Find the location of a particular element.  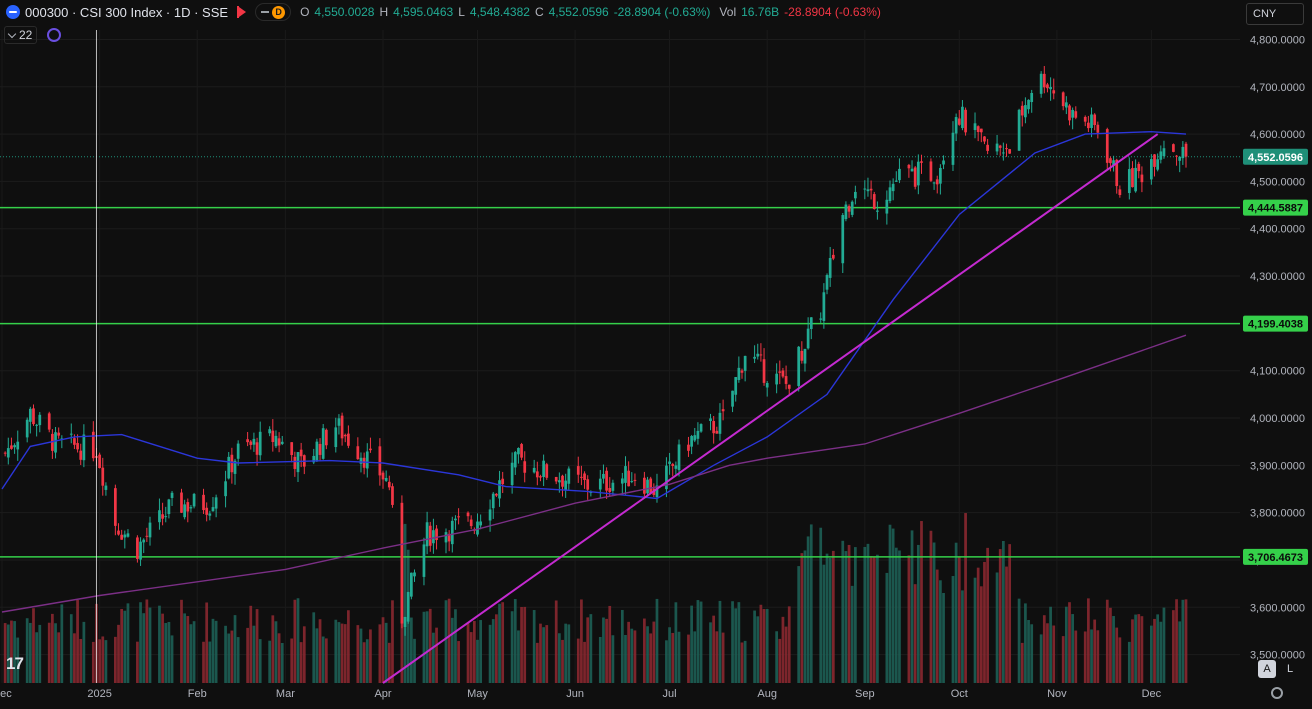

gear-icon is located at coordinates (1277, 693).